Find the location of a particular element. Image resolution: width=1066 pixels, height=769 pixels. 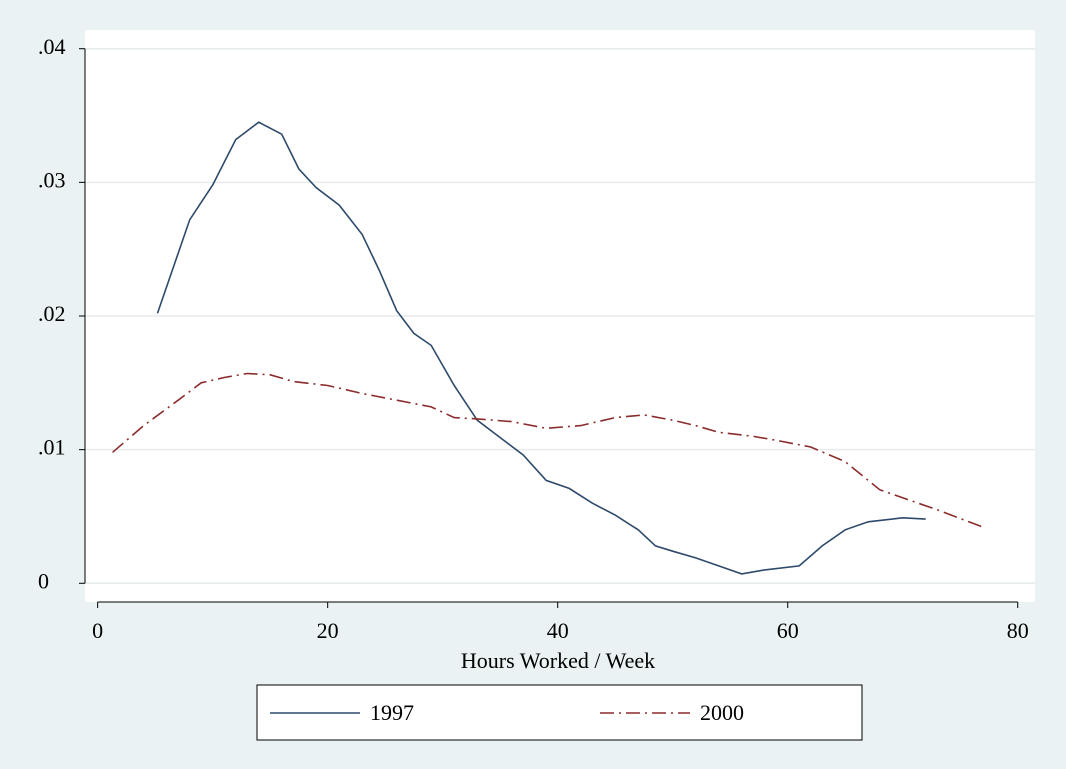

legend-label: 1997 is located at coordinates (392, 712).